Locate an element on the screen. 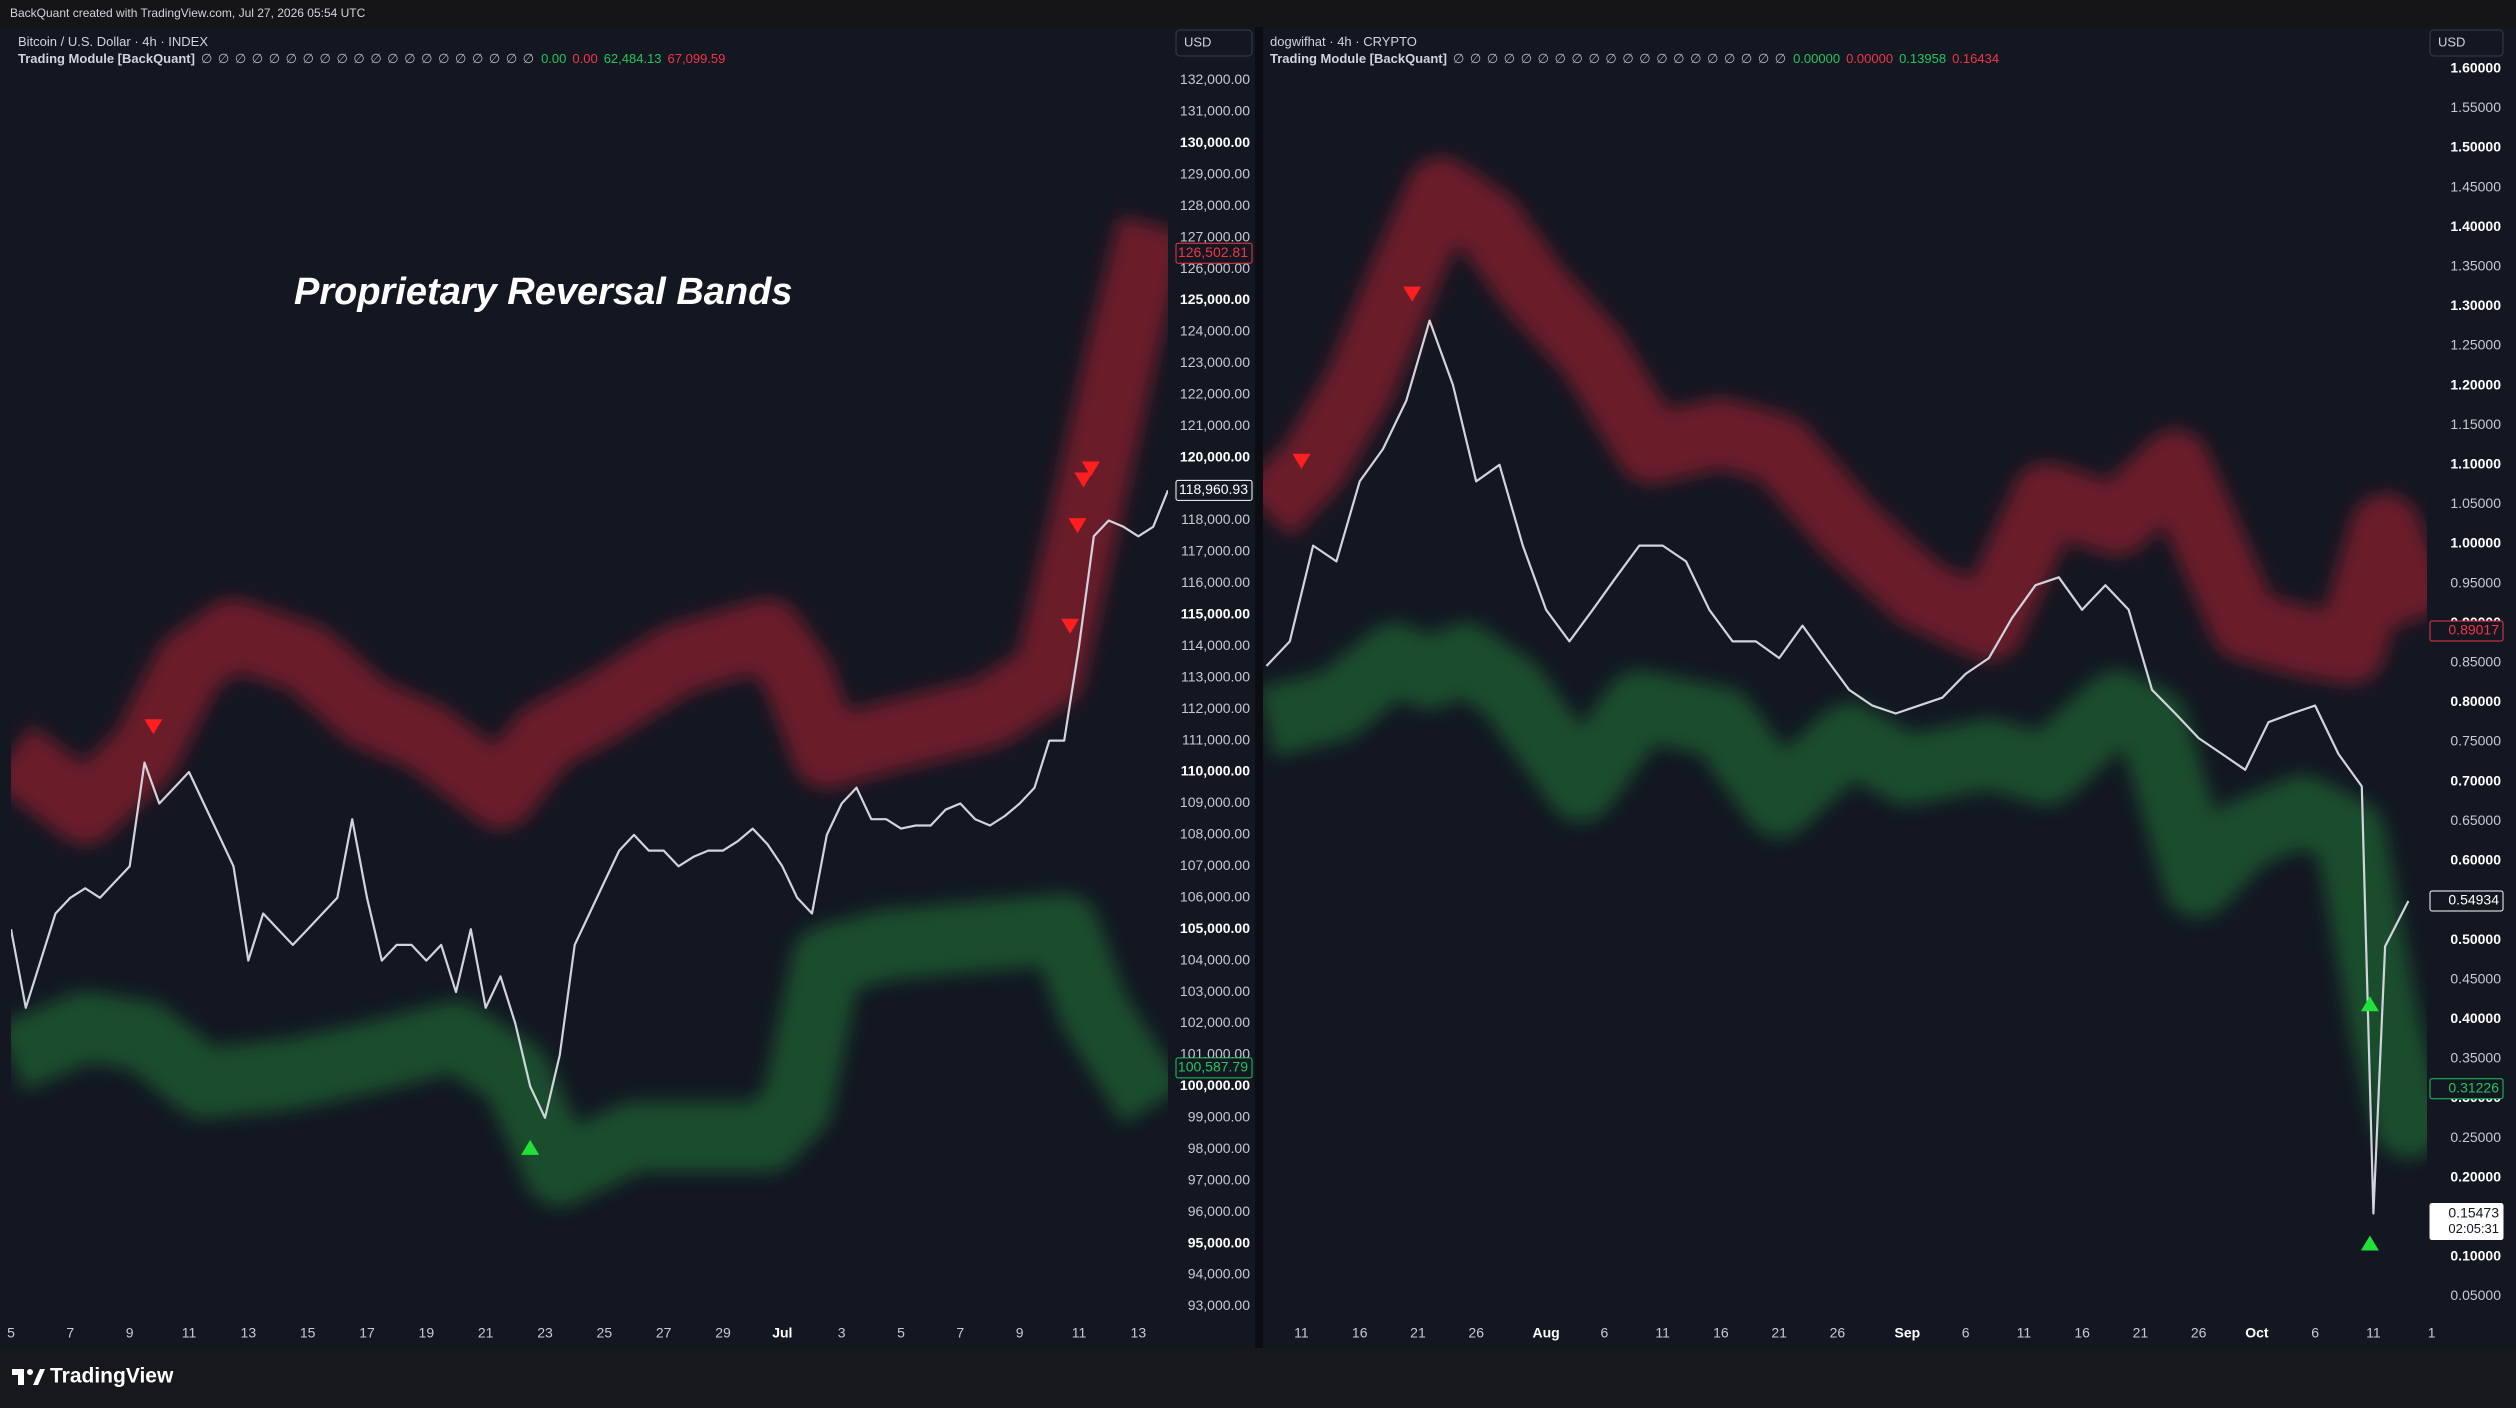 This screenshot has width=2516, height=1408. y-tick-label: 120,000.00 is located at coordinates (1215, 456).